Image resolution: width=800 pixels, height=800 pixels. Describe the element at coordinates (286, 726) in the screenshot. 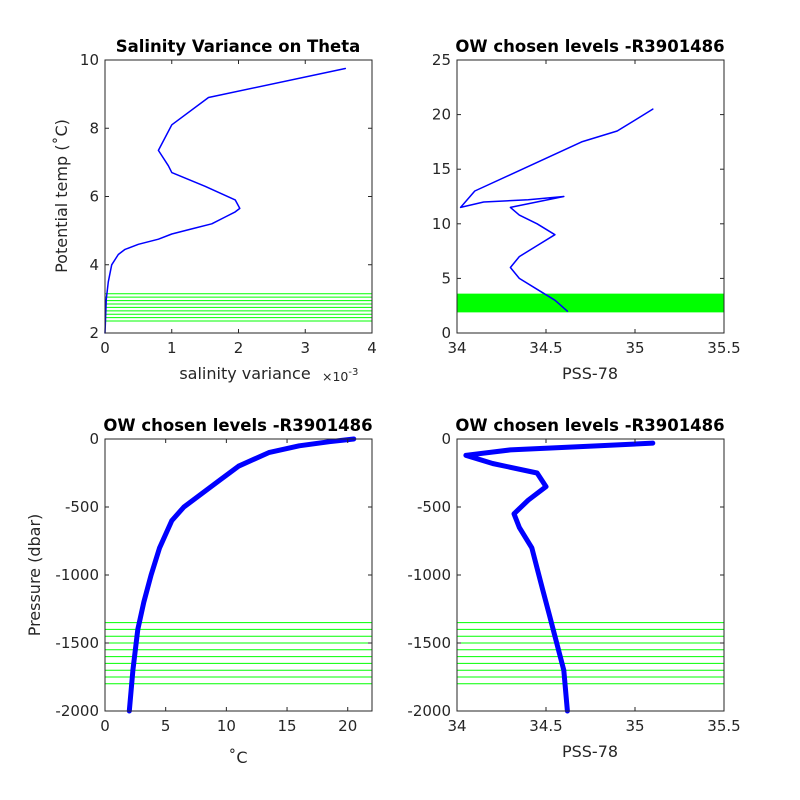

I see `x-tick-label: 15` at that location.